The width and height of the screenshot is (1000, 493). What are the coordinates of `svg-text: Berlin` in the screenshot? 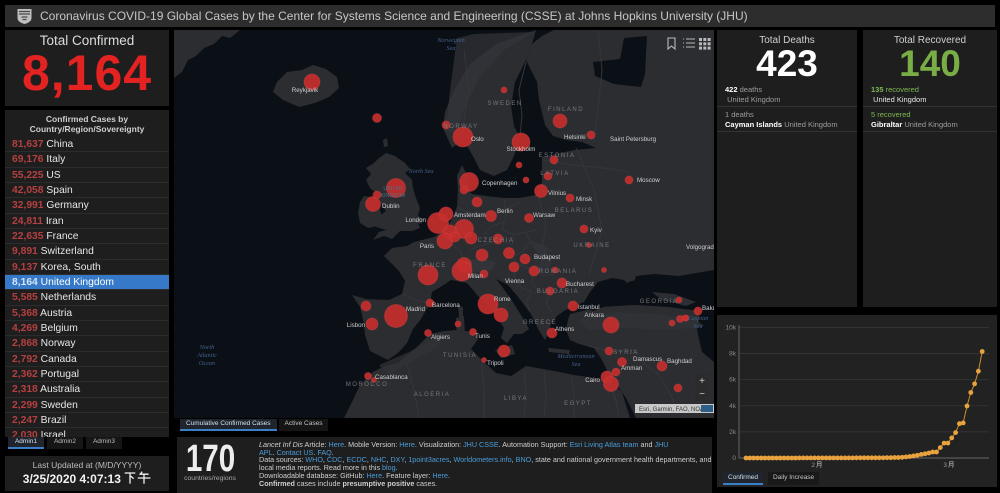 It's located at (505, 211).